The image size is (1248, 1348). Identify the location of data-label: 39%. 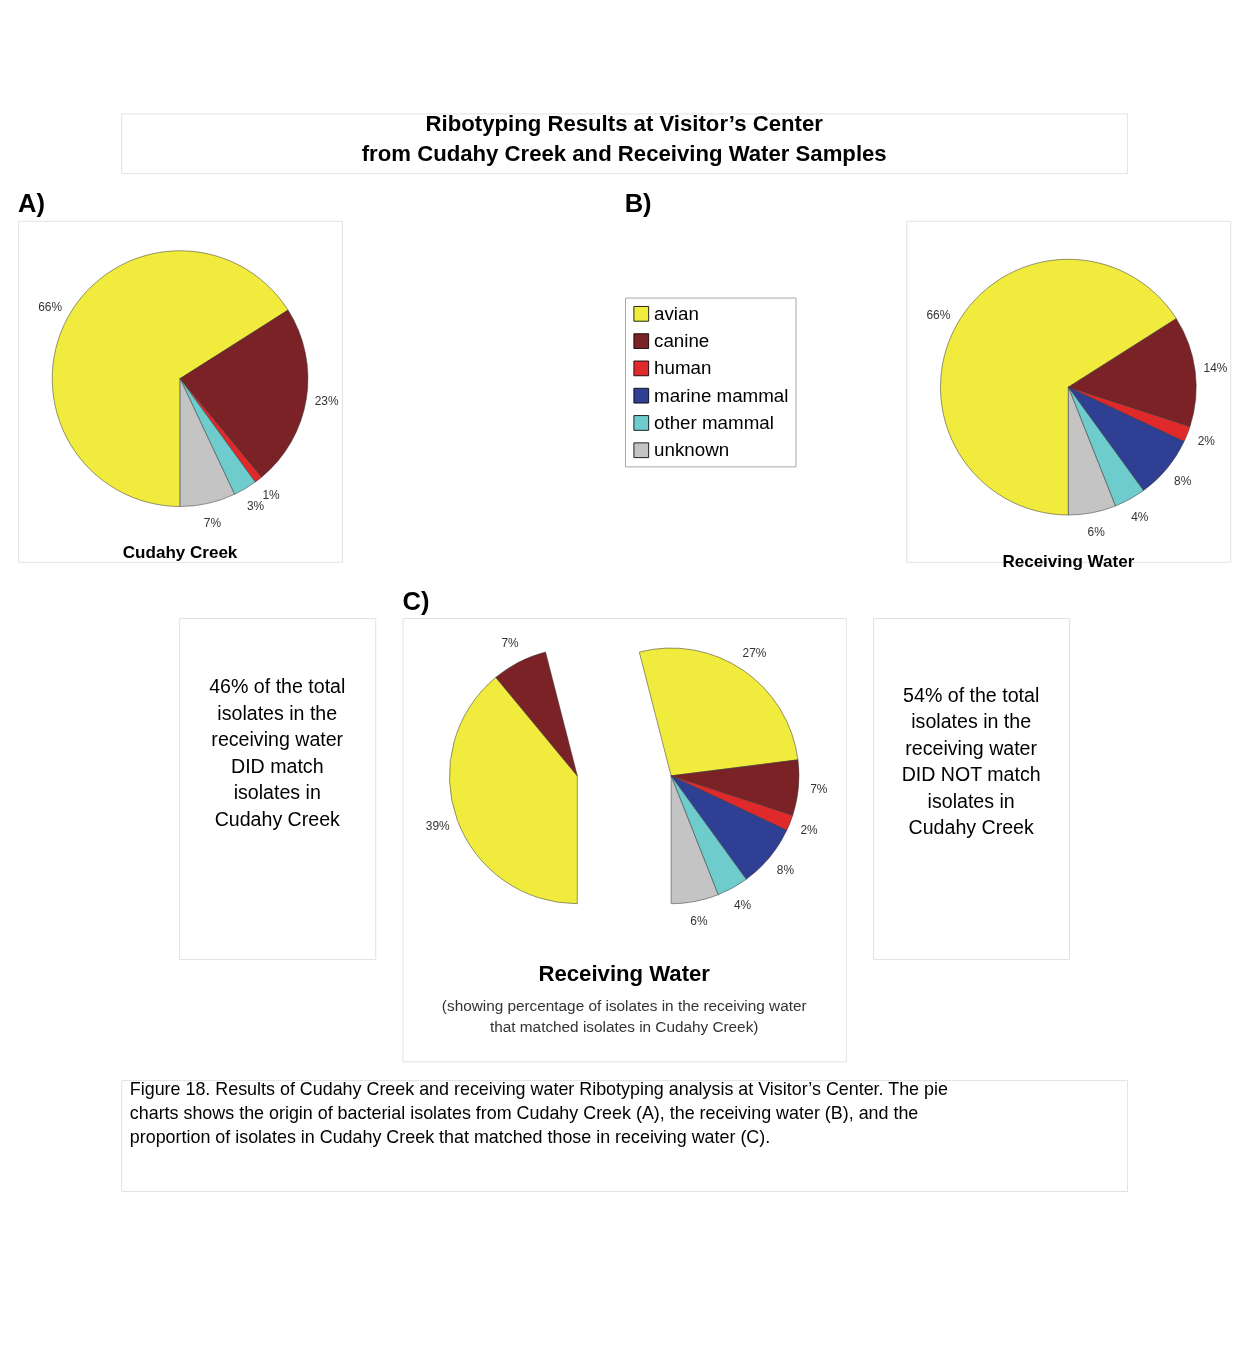
(438, 825).